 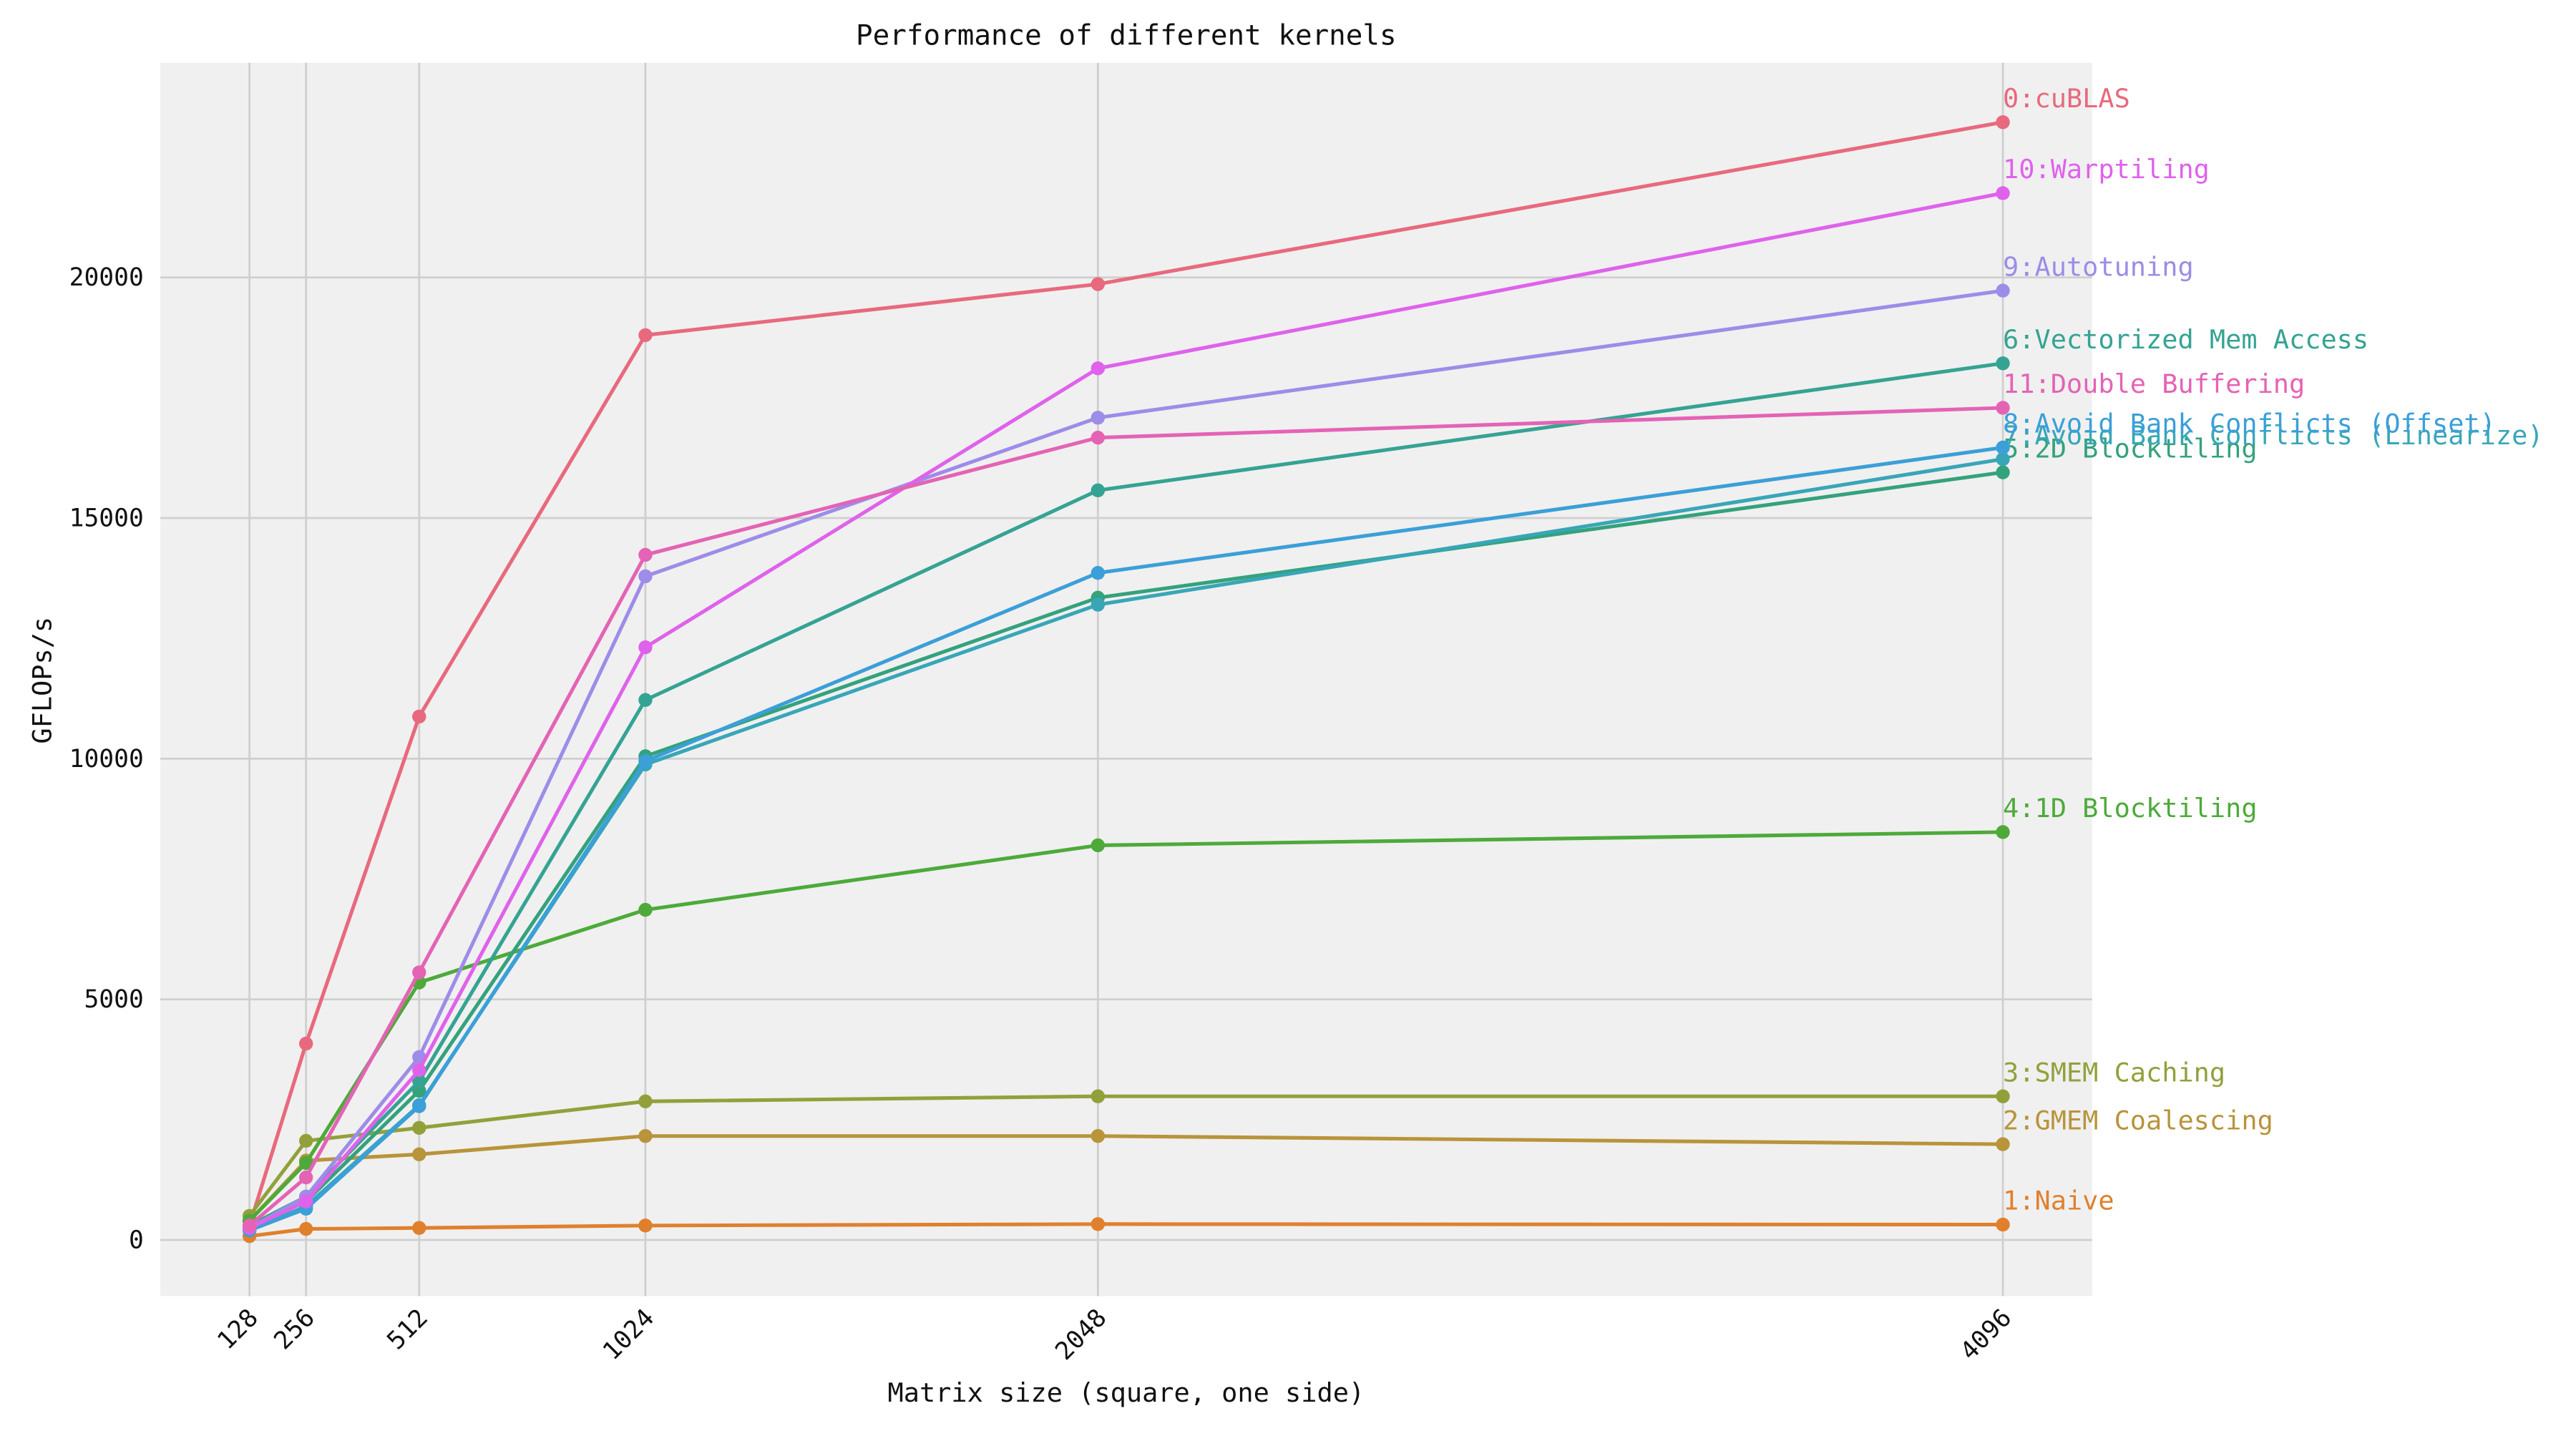 I want to click on series-label: 6:Vectorized Mem Access, so click(x=2185, y=339).